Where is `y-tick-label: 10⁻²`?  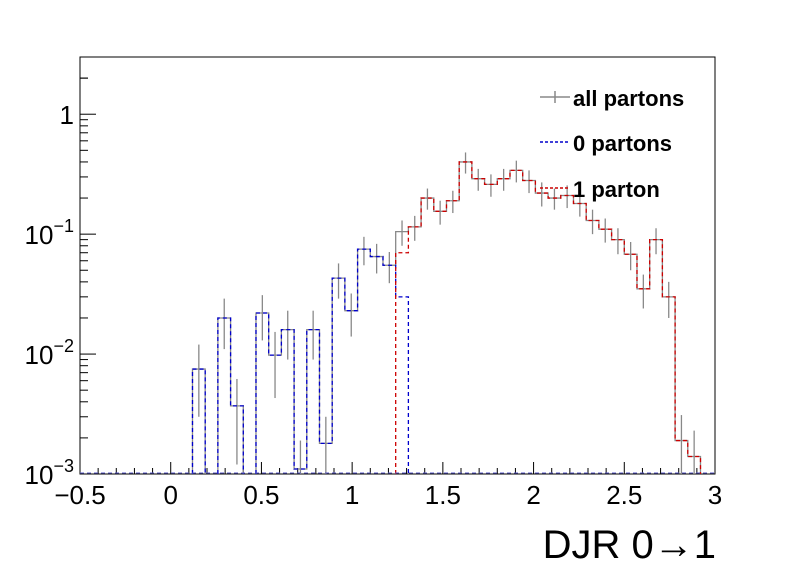 y-tick-label: 10⁻² is located at coordinates (49, 353).